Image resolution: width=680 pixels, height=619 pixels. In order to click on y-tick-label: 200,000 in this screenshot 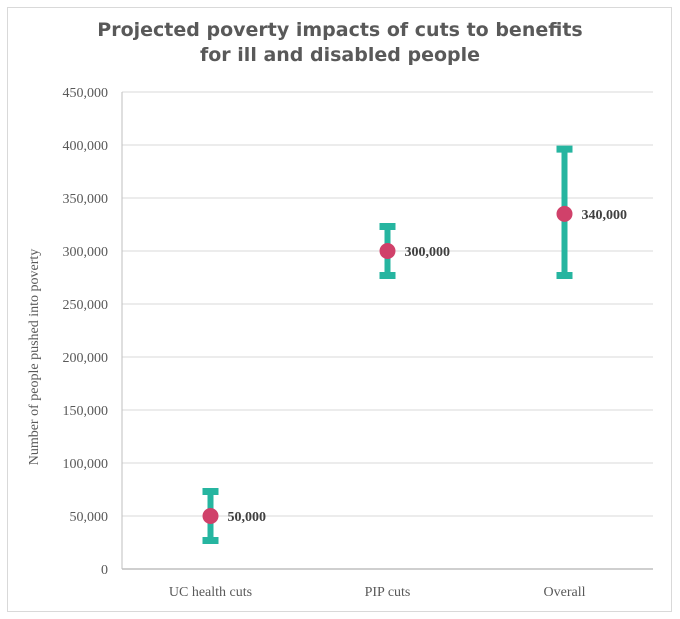, I will do `click(86, 358)`.